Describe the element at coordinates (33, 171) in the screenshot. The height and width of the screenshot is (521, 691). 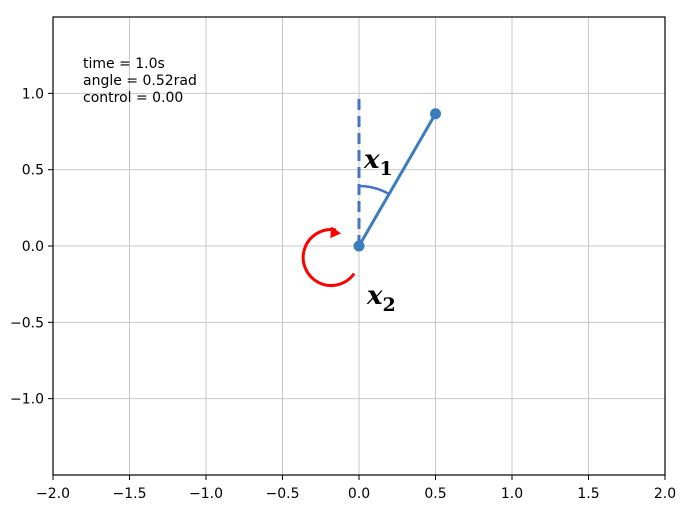
I see `y-tick-label: 0.5` at that location.